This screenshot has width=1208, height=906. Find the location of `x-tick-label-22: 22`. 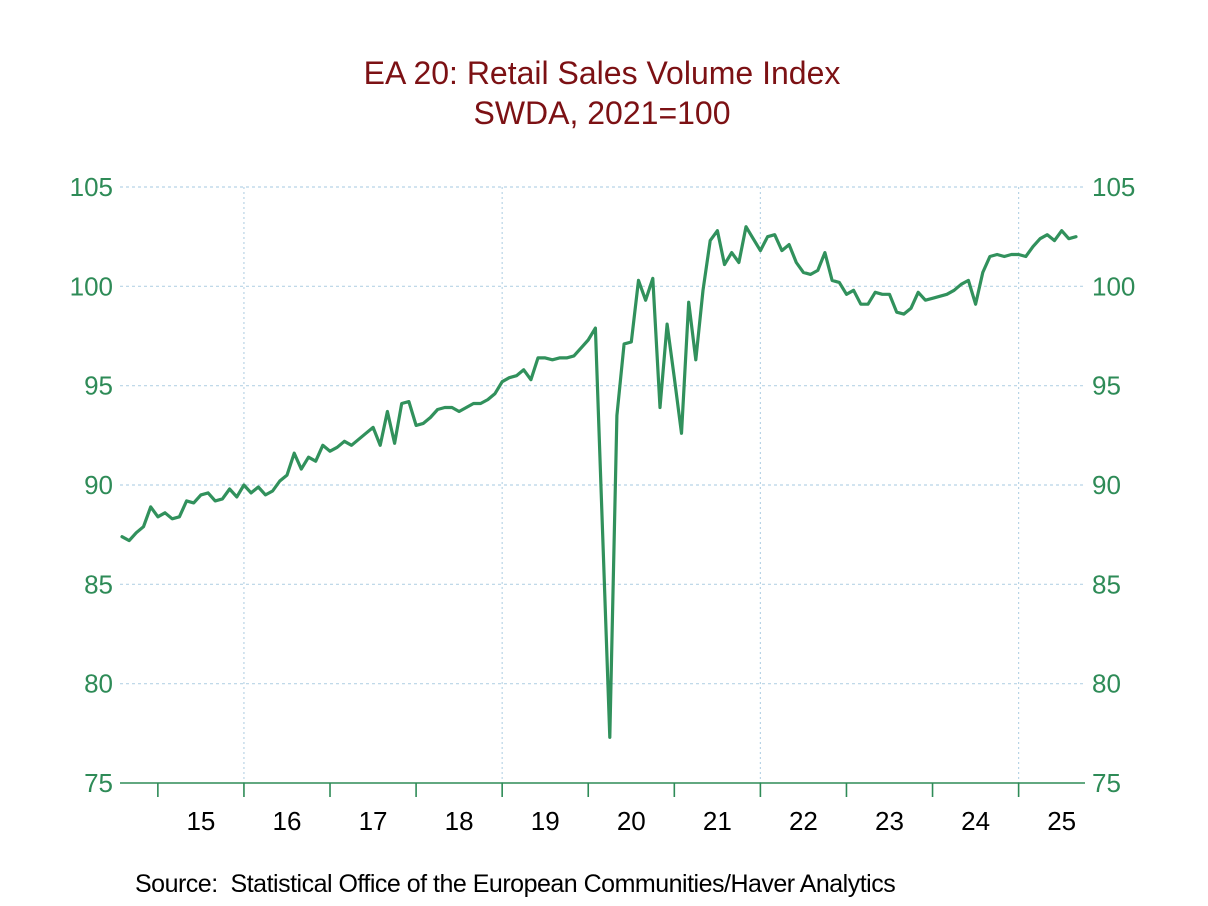

x-tick-label-22: 22 is located at coordinates (803, 821).